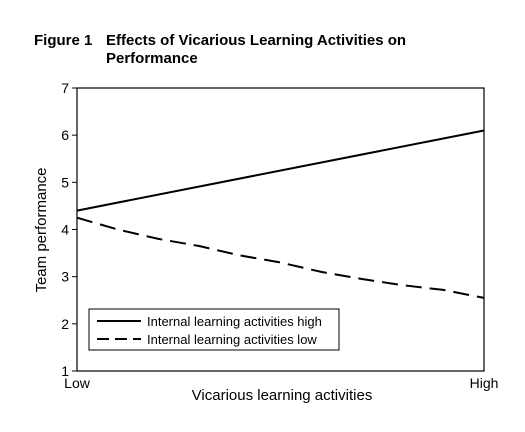 The image size is (525, 432). I want to click on x-axis-label: Vicarious learning activities, so click(282, 395).